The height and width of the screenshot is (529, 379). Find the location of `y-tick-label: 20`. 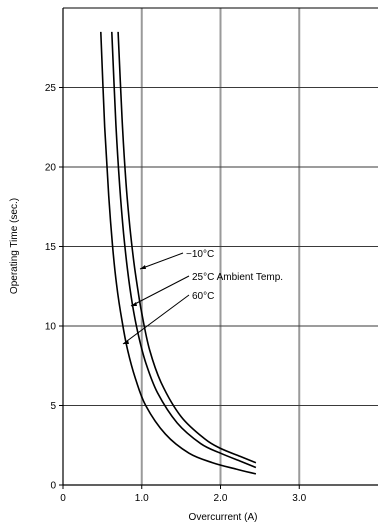

y-tick-label: 20 is located at coordinates (51, 168).